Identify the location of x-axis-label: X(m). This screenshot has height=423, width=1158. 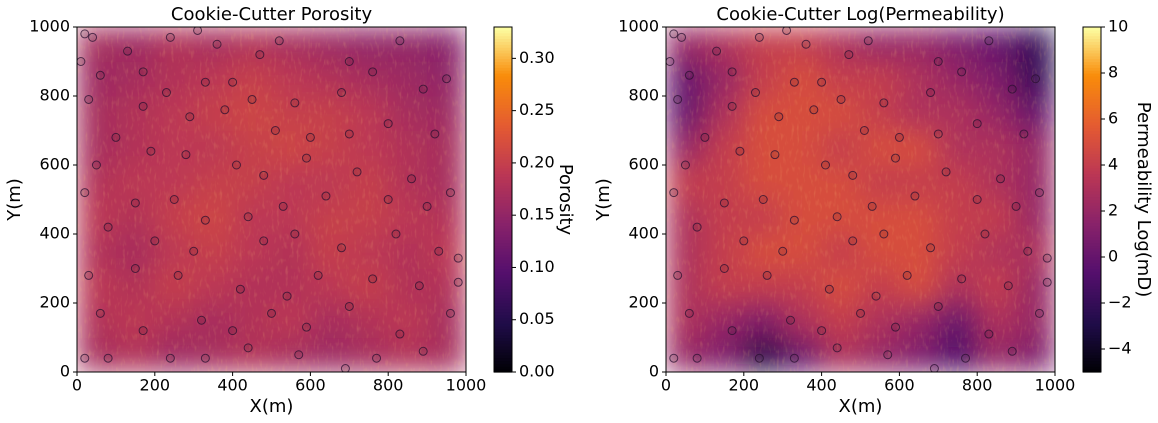
(272, 406).